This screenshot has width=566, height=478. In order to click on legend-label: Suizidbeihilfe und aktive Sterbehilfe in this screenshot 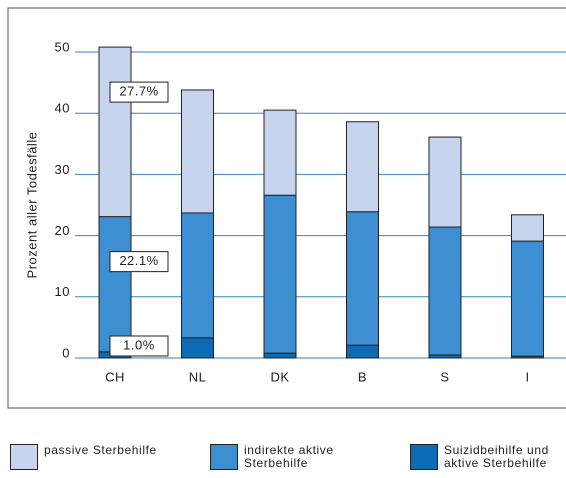, I will do `click(496, 456)`.